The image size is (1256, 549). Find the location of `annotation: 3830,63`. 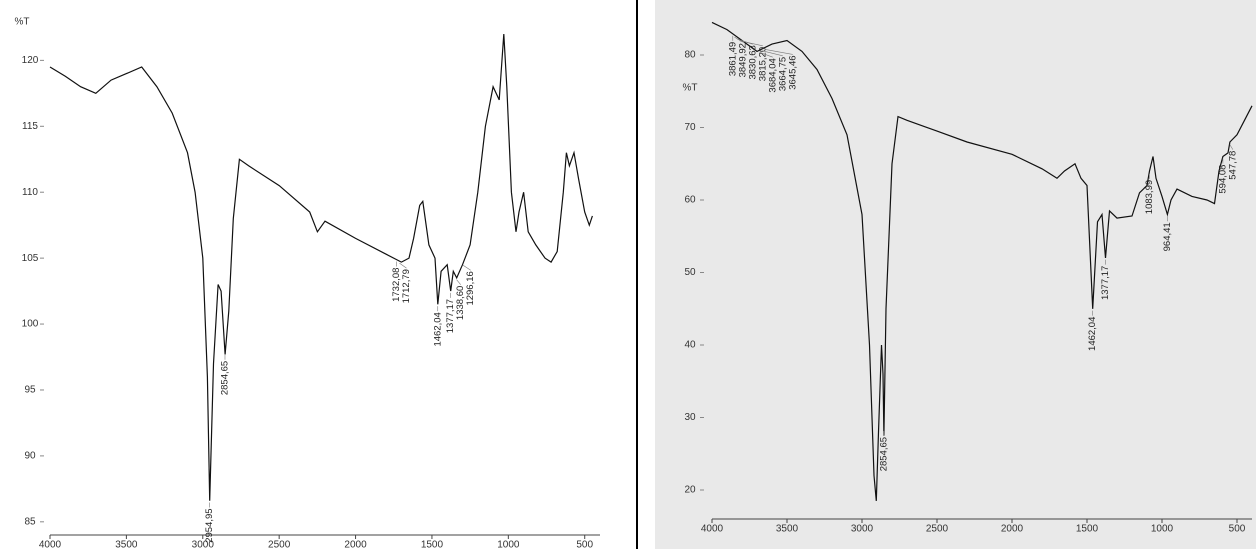

annotation: 3830,63 is located at coordinates (752, 62).